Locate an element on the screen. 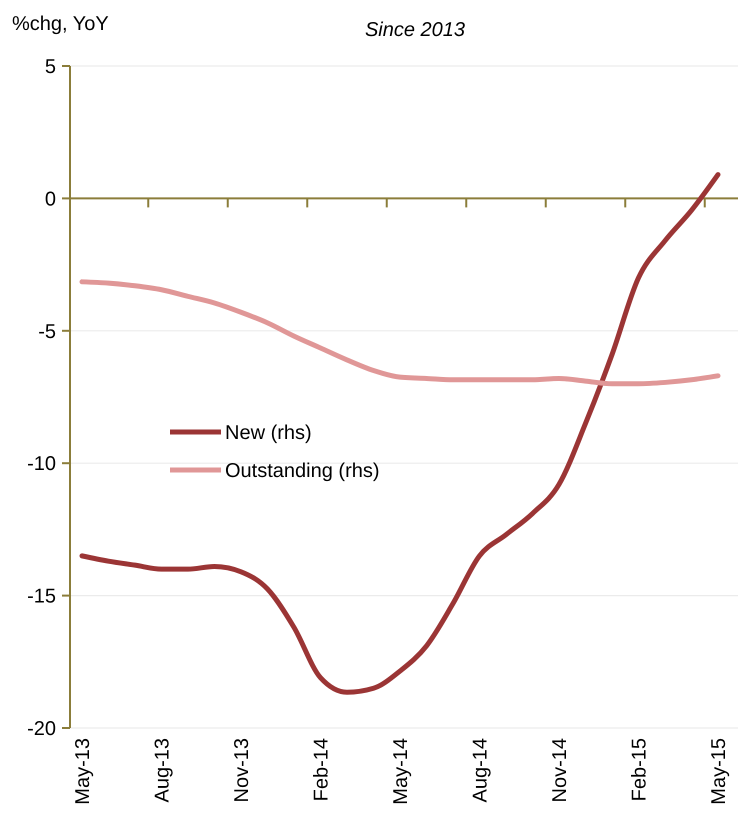  x-tick-label: May-14 is located at coordinates (401, 771).